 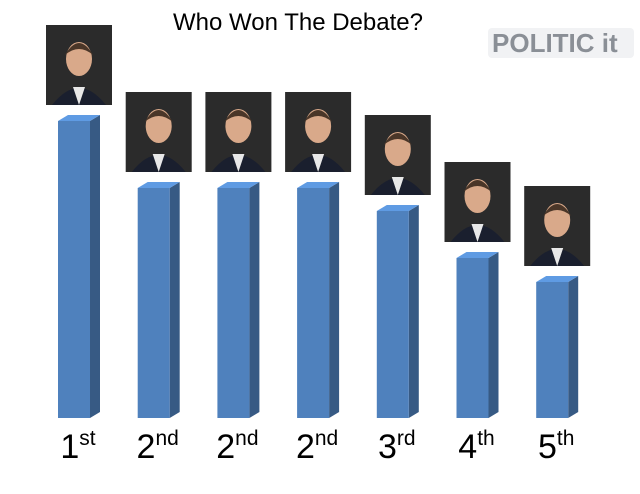 What do you see at coordinates (298, 22) in the screenshot?
I see `chart-title: Who Won The Debate?` at bounding box center [298, 22].